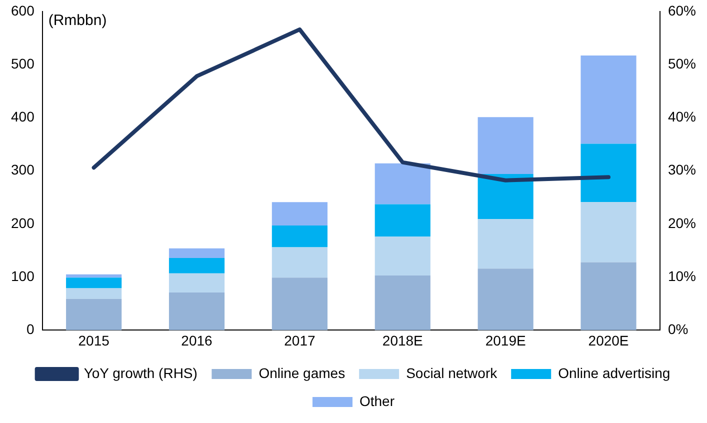 The image size is (707, 423). What do you see at coordinates (377, 400) in the screenshot?
I see `legend-label: Other` at bounding box center [377, 400].